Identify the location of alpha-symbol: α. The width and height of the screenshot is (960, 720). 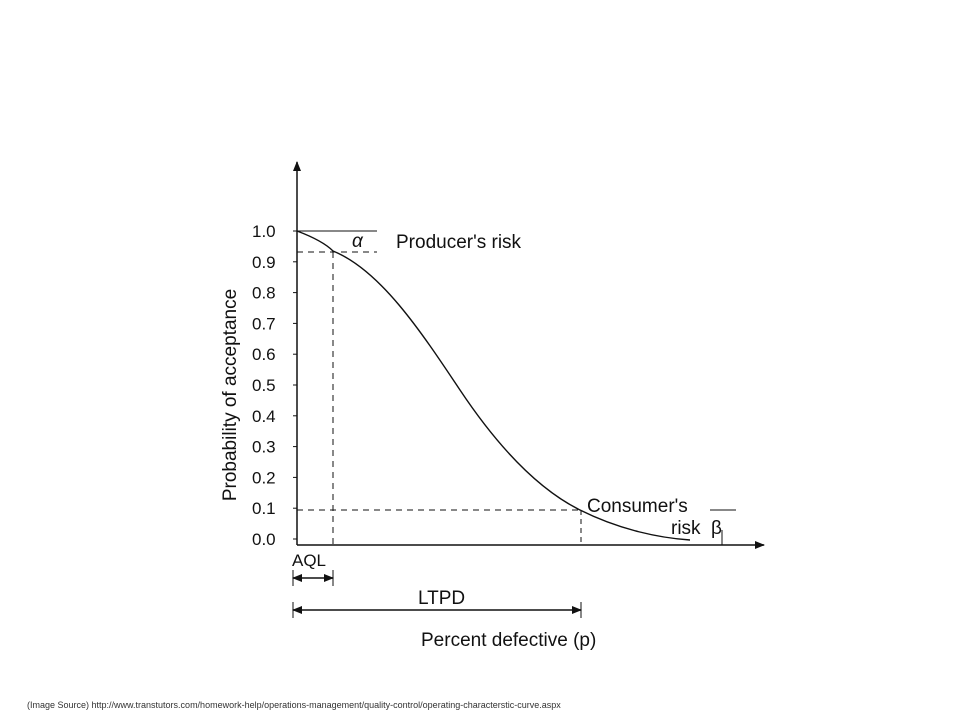
(358, 241).